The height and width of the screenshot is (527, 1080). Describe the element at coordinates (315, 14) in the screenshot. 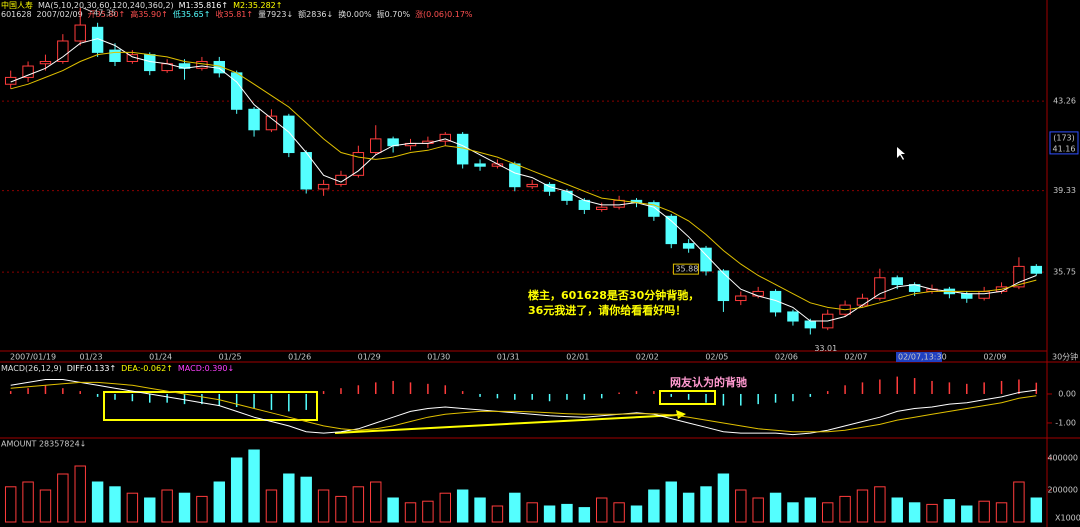

I see `header-item: 额2836↓` at that location.